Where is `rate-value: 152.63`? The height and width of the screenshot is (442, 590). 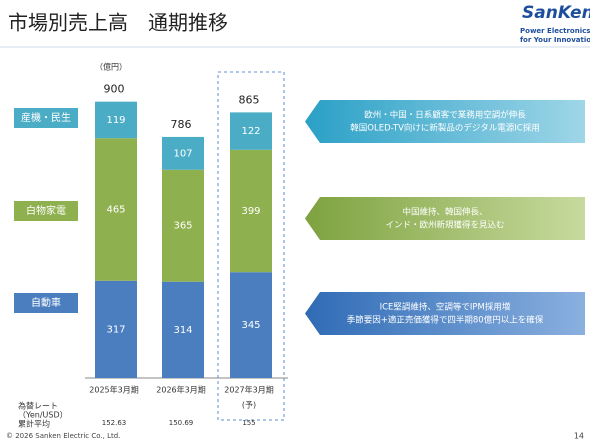 rate-value: 152.63 is located at coordinates (114, 423).